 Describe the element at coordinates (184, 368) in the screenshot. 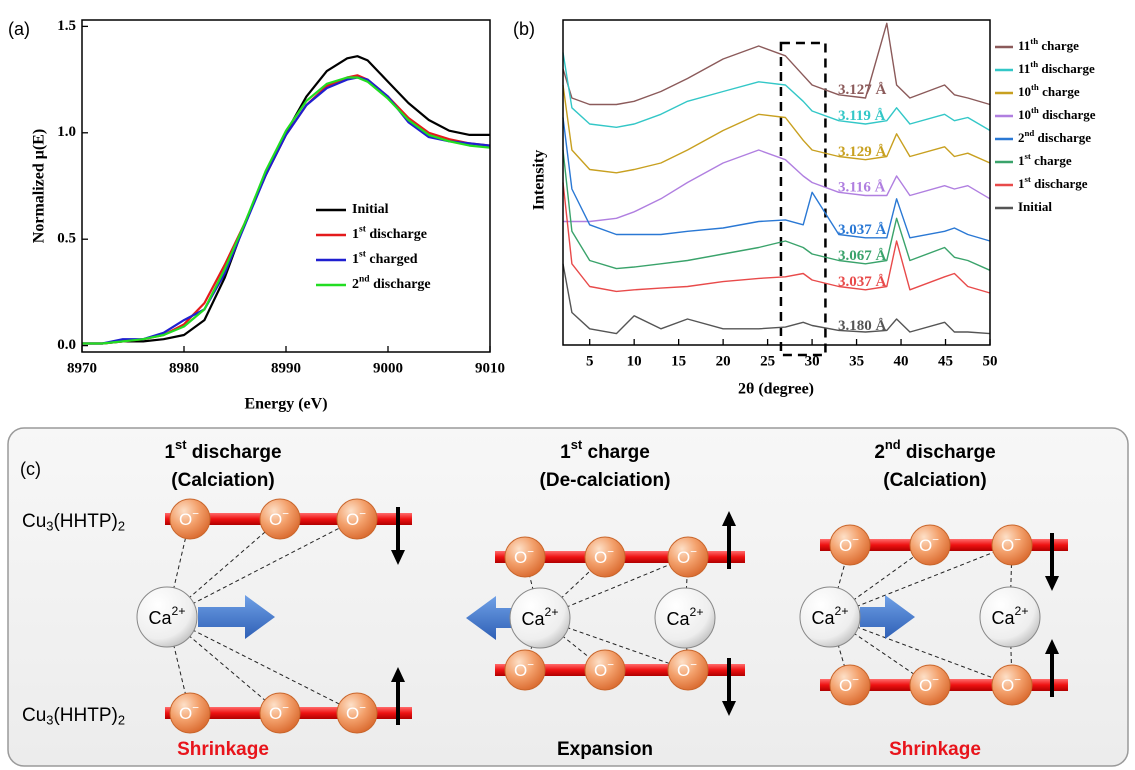

I see `x-tick-label: 8980` at that location.